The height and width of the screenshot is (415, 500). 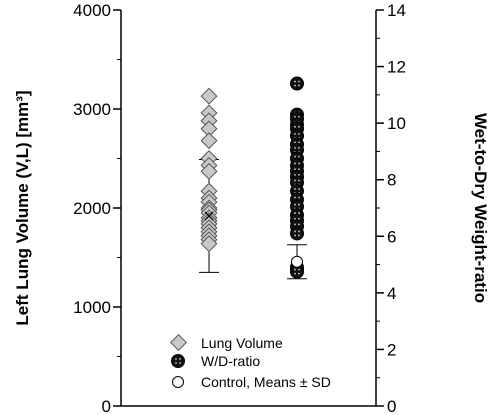 What do you see at coordinates (92, 109) in the screenshot?
I see `left-tick-label: 3000` at bounding box center [92, 109].